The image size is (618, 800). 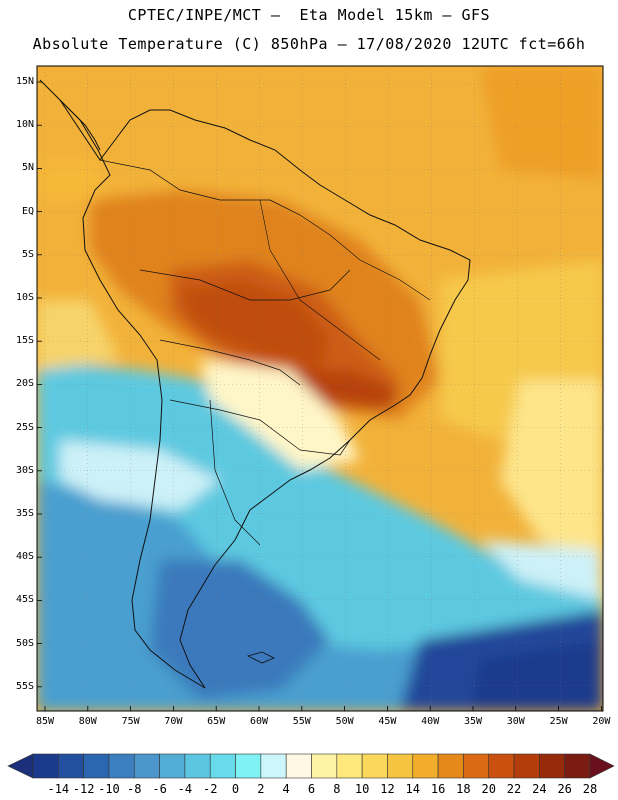 I want to click on lon-tick-label: 65W, so click(x=216, y=721).